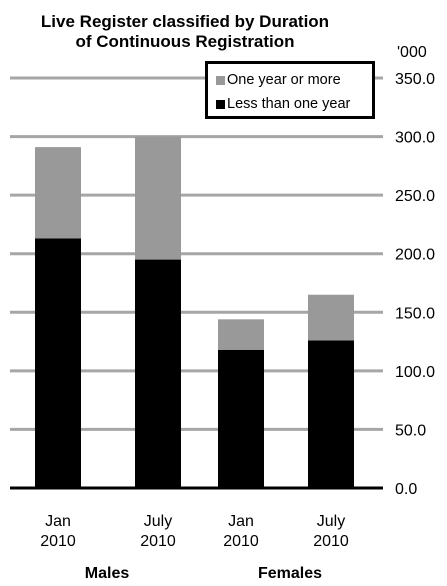 The width and height of the screenshot is (447, 586). I want to click on group-label: Females, so click(290, 573).